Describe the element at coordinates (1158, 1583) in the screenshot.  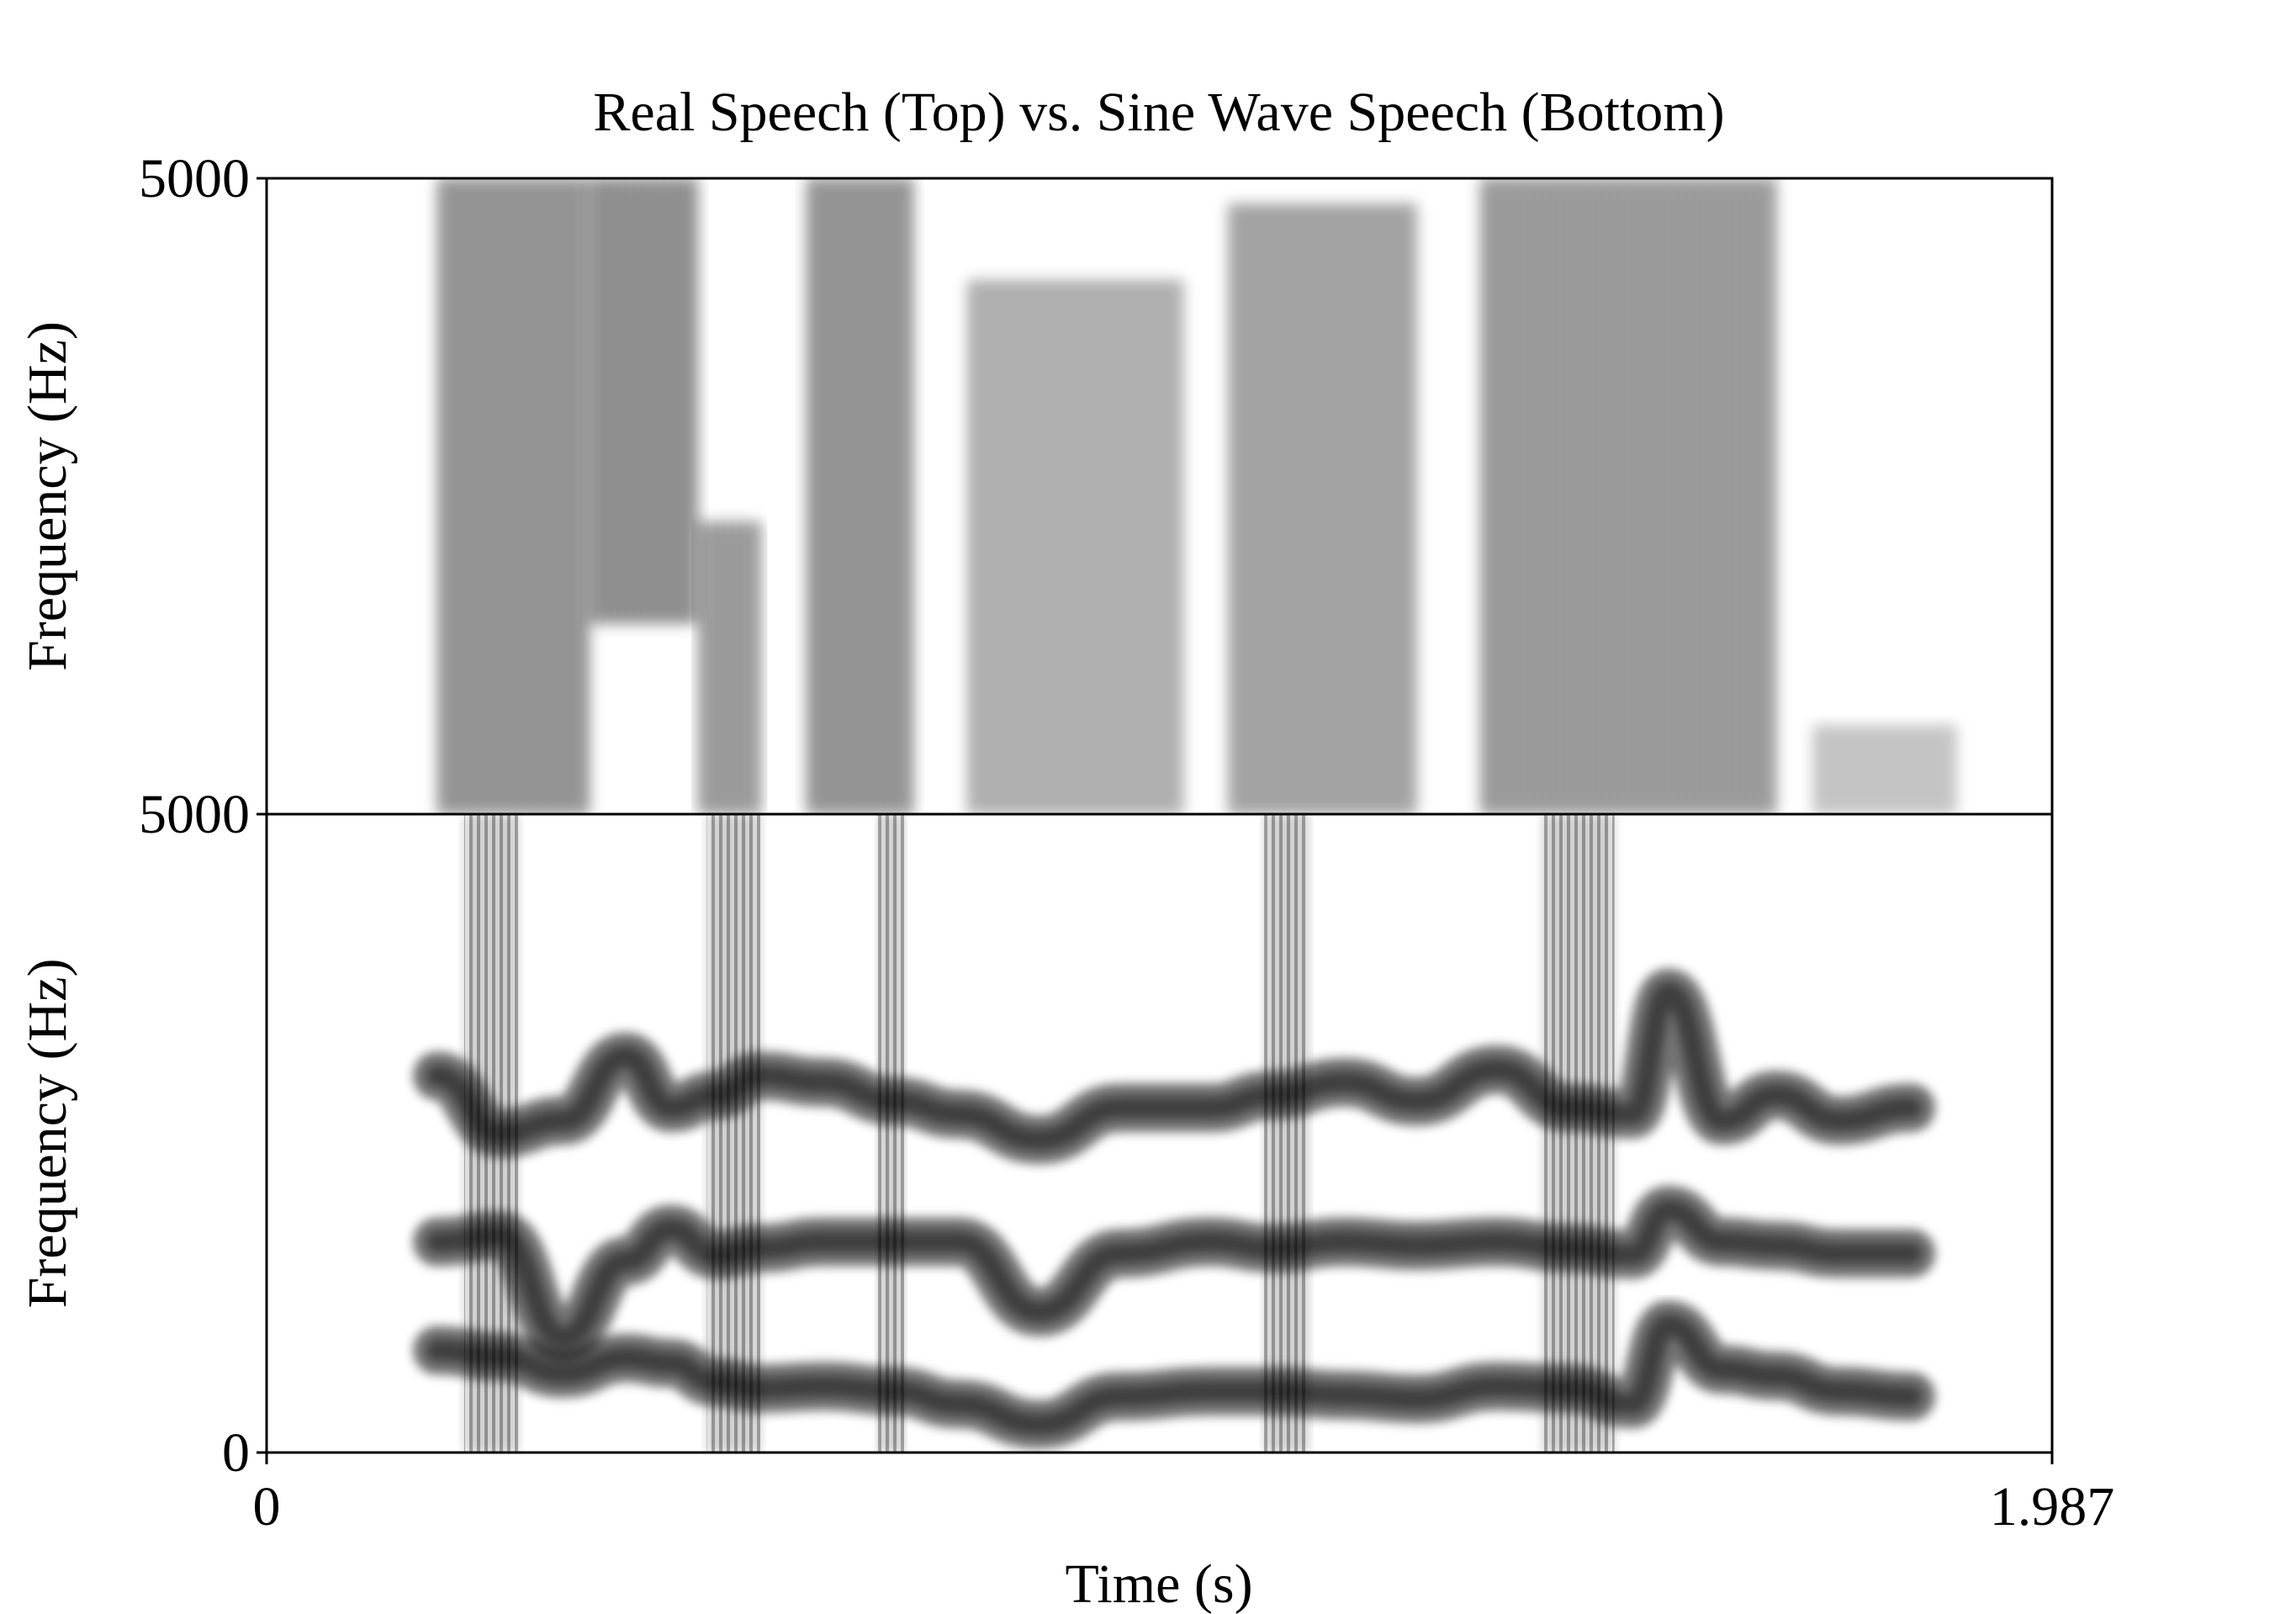
I see `x-axis-label: Time (s)` at that location.